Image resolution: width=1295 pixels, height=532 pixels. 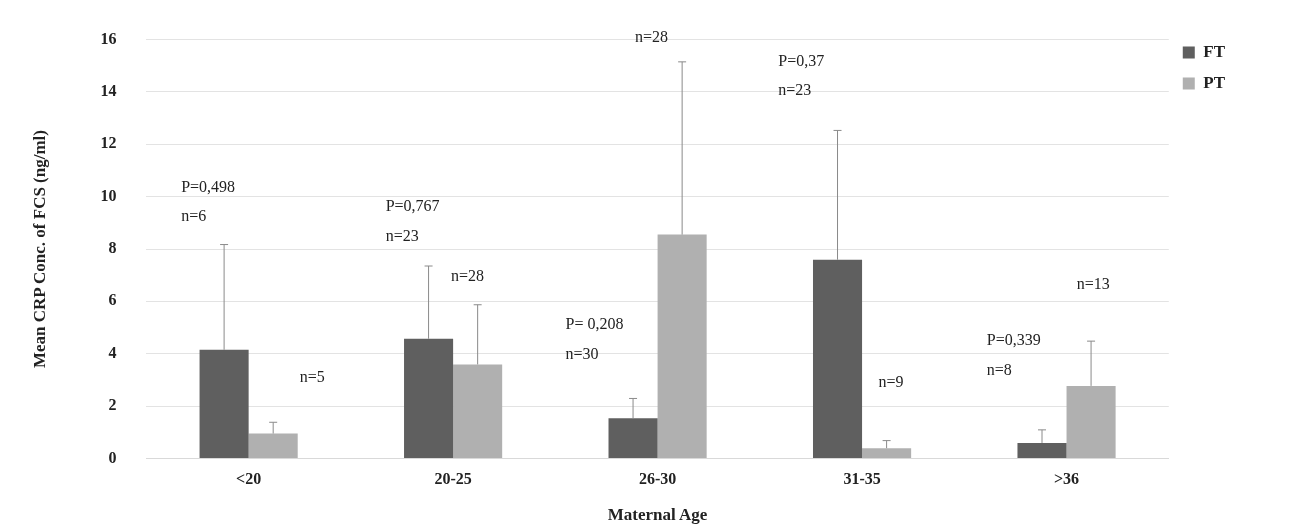 What do you see at coordinates (582, 353) in the screenshot?
I see `annotation: n=30` at bounding box center [582, 353].